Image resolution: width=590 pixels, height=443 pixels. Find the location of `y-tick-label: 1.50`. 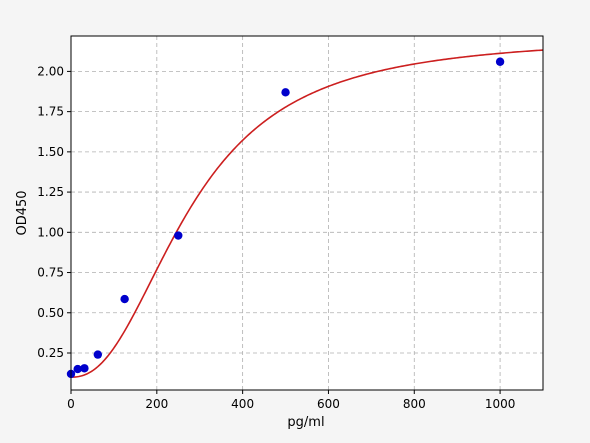

y-tick-label: 1.50 is located at coordinates (50, 152).